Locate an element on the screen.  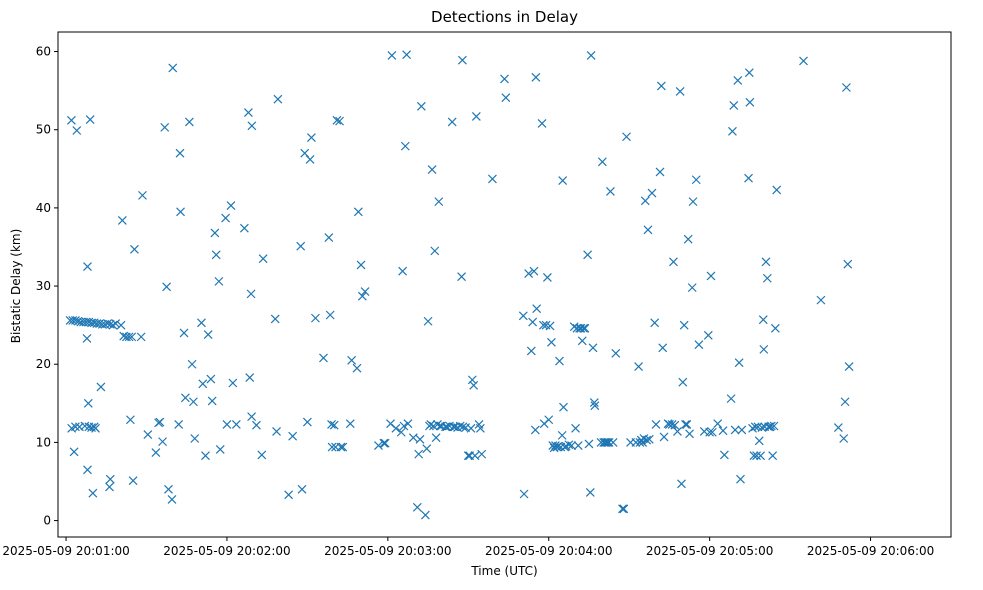
x-tick-label: 2025-05-09 20:04:00 is located at coordinates (548, 551).